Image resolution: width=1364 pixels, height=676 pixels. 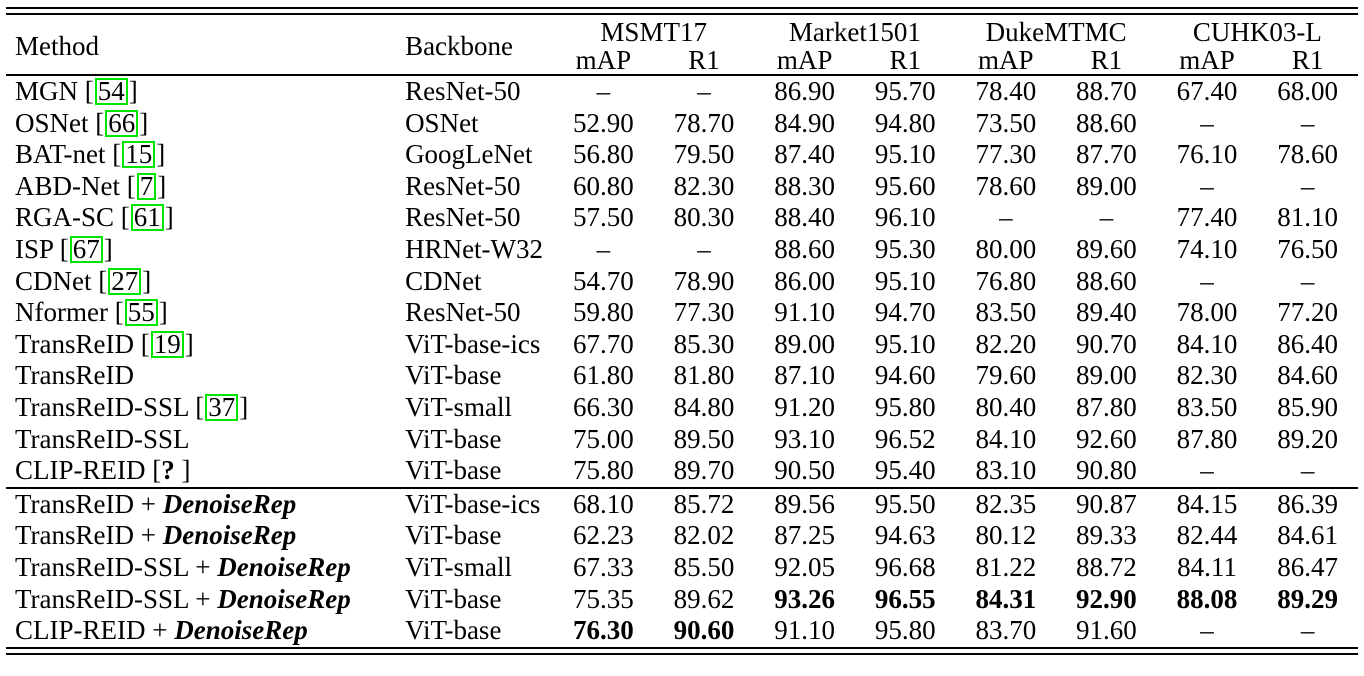 What do you see at coordinates (122, 123) in the screenshot?
I see `citation-link: 66` at bounding box center [122, 123].